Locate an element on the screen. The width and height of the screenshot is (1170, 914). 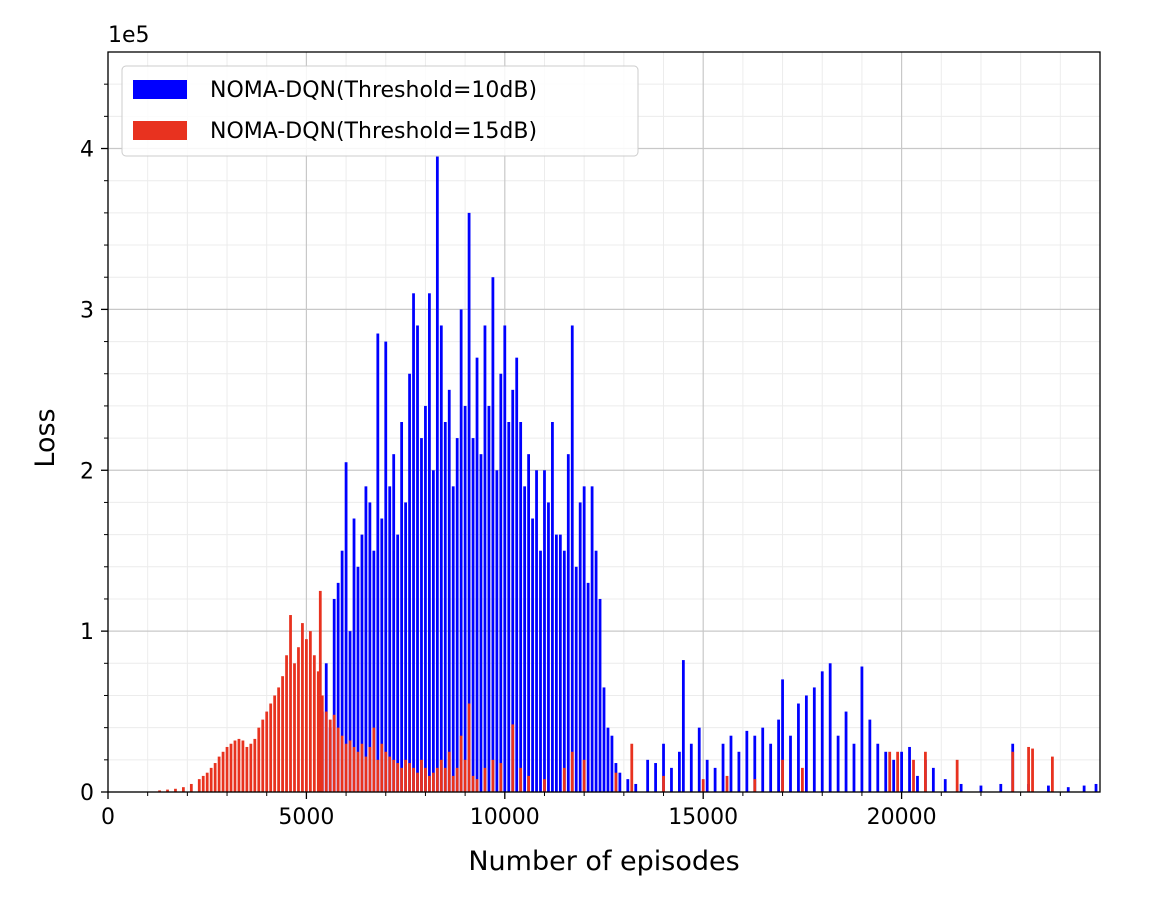
x-tick-label: 10000 is located at coordinates (505, 817).